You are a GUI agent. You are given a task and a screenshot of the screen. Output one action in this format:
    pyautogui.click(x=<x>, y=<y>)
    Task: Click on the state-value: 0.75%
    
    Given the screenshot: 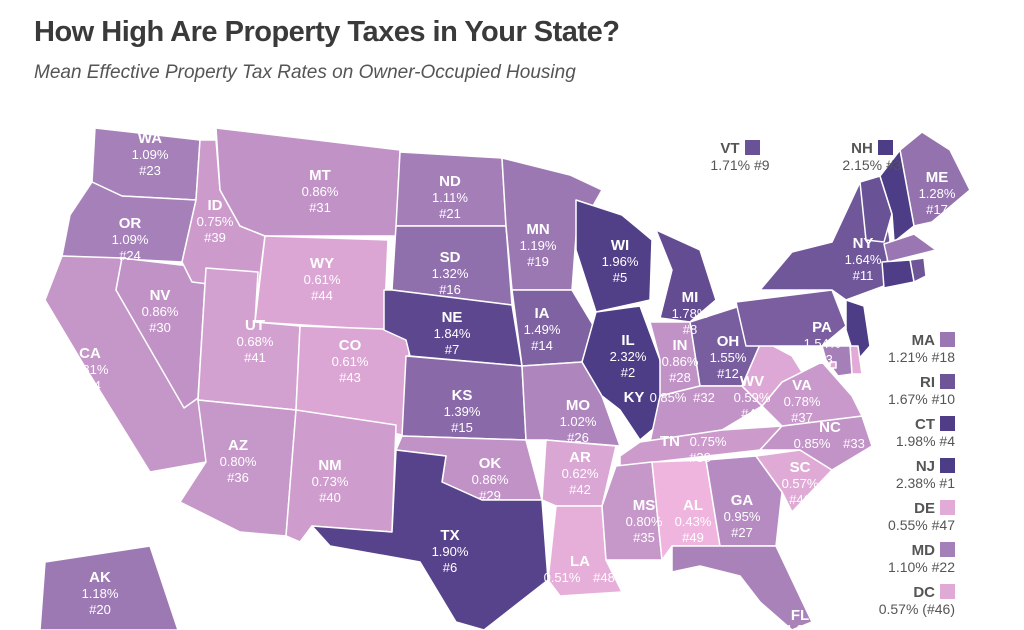 What is the action you would take?
    pyautogui.click(x=215, y=221)
    